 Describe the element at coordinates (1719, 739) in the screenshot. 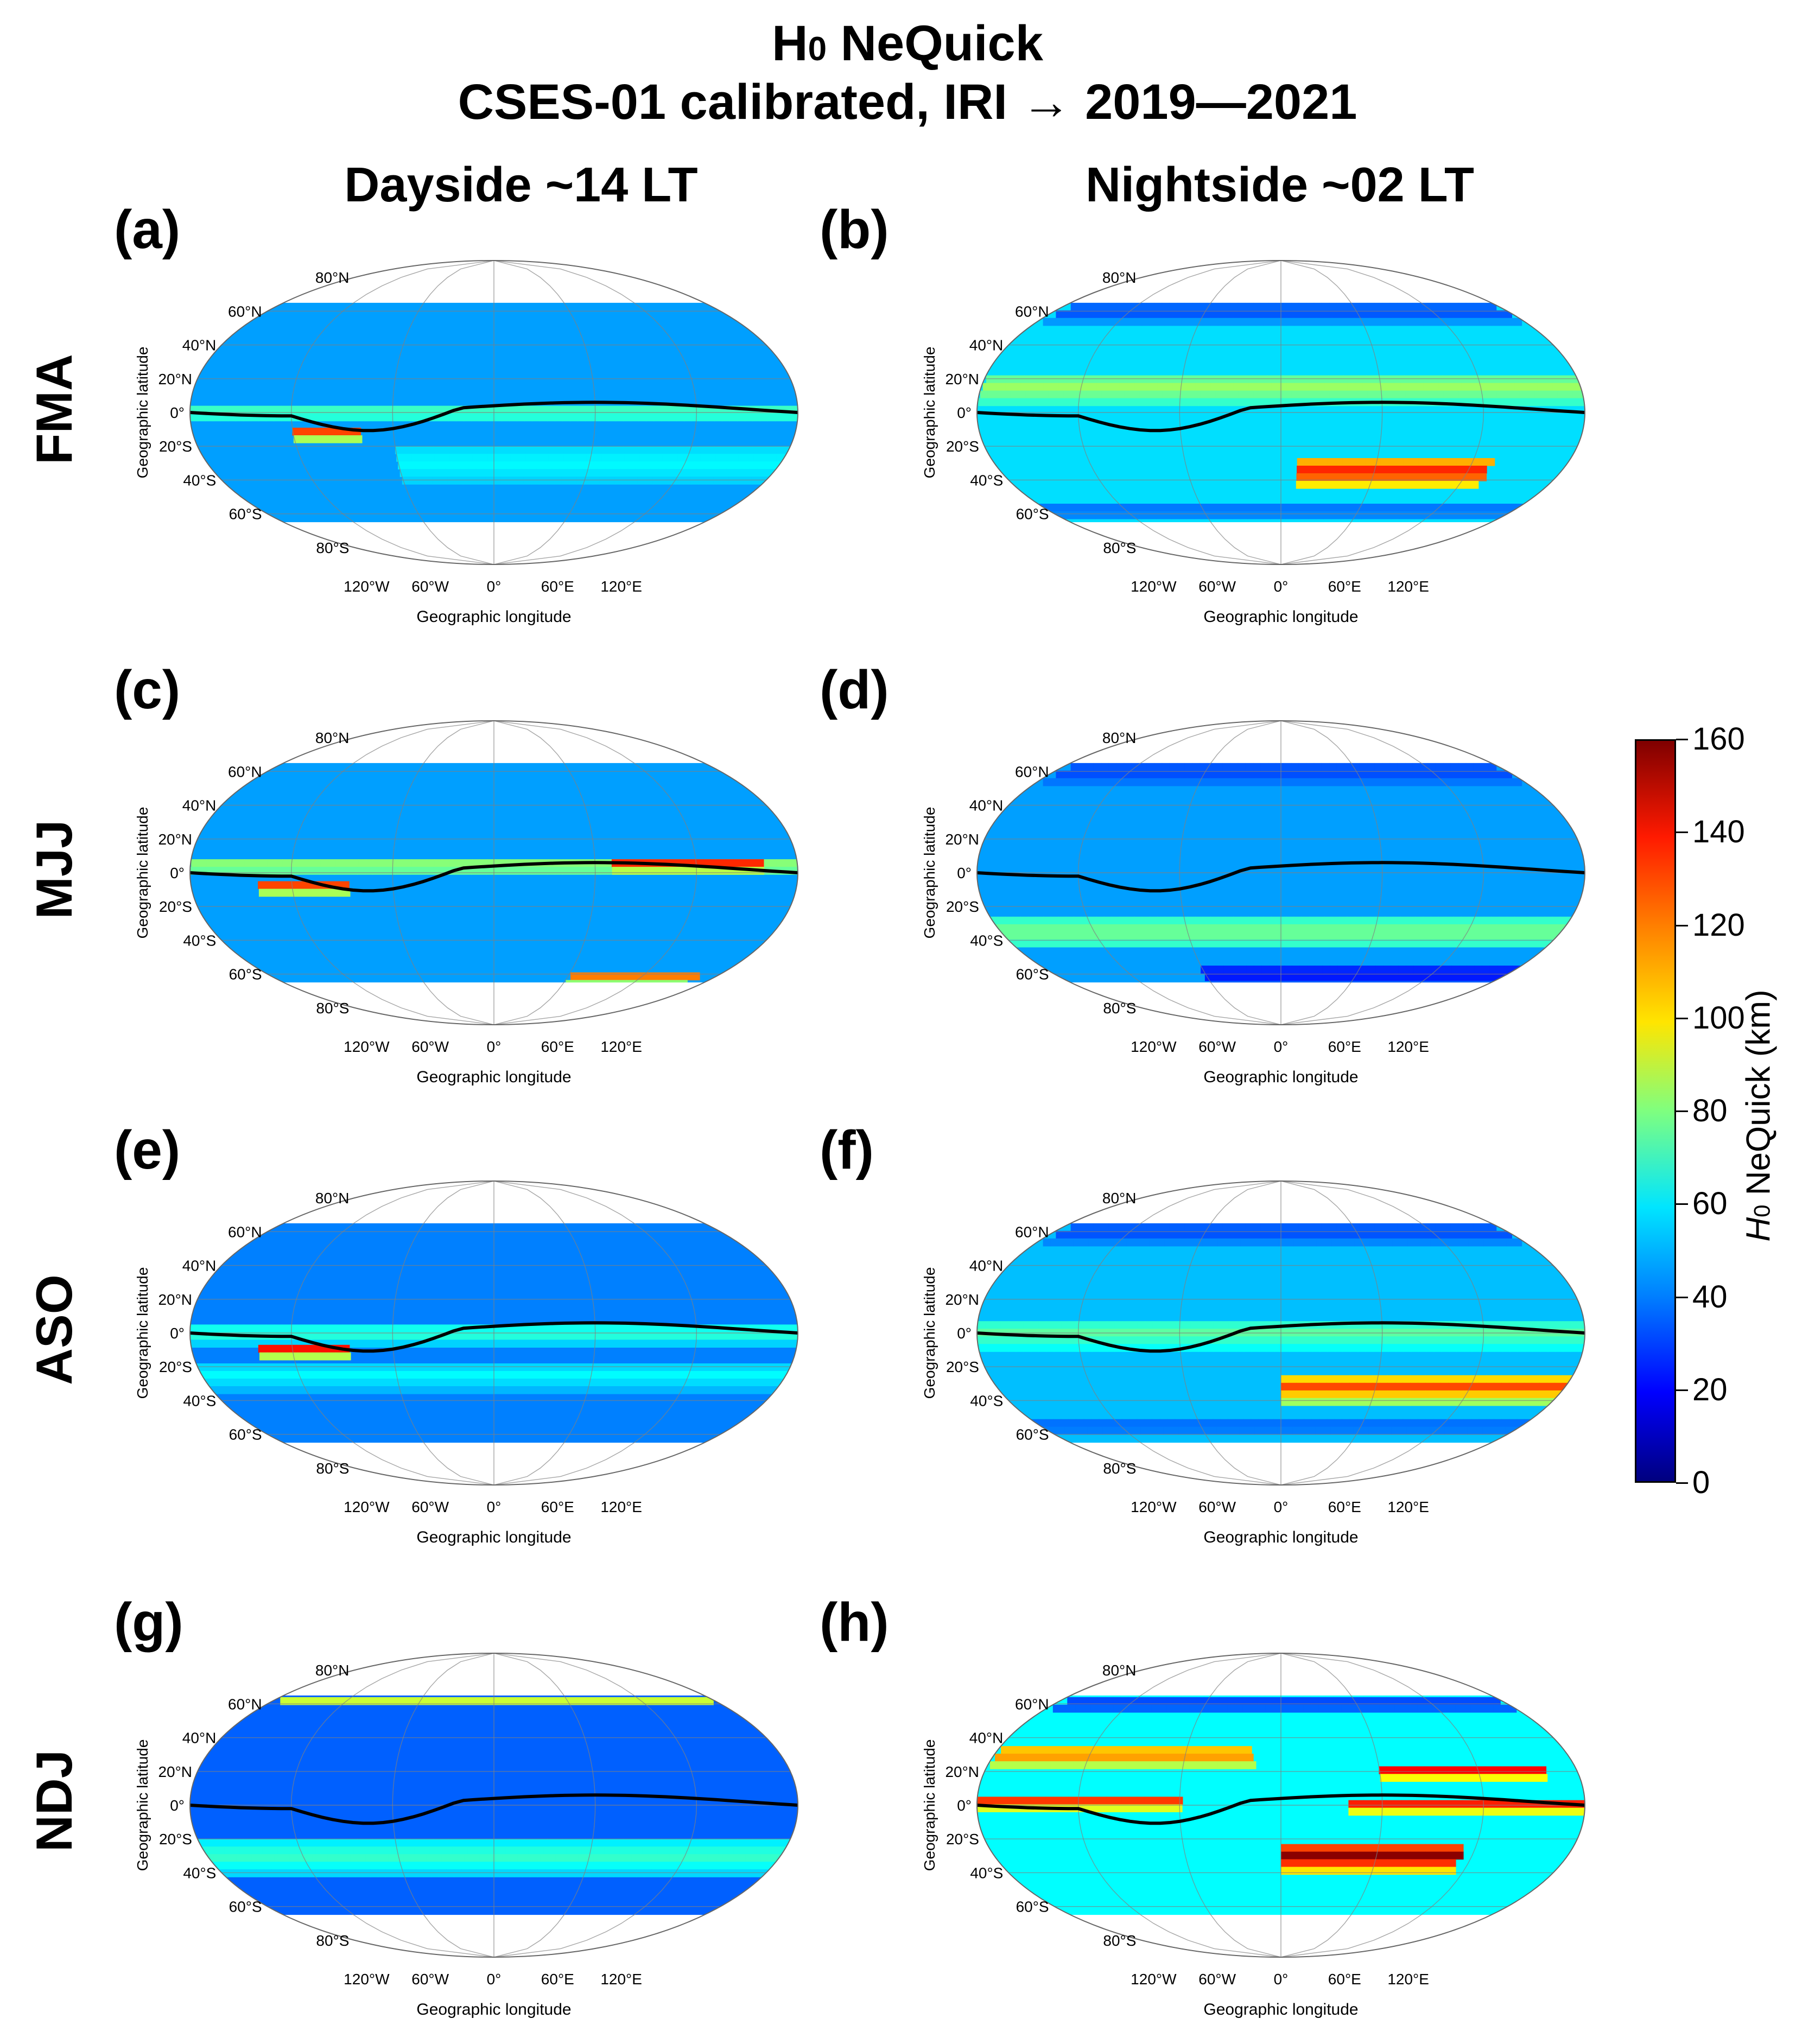

I see `colorbar-tick-label: 160` at that location.